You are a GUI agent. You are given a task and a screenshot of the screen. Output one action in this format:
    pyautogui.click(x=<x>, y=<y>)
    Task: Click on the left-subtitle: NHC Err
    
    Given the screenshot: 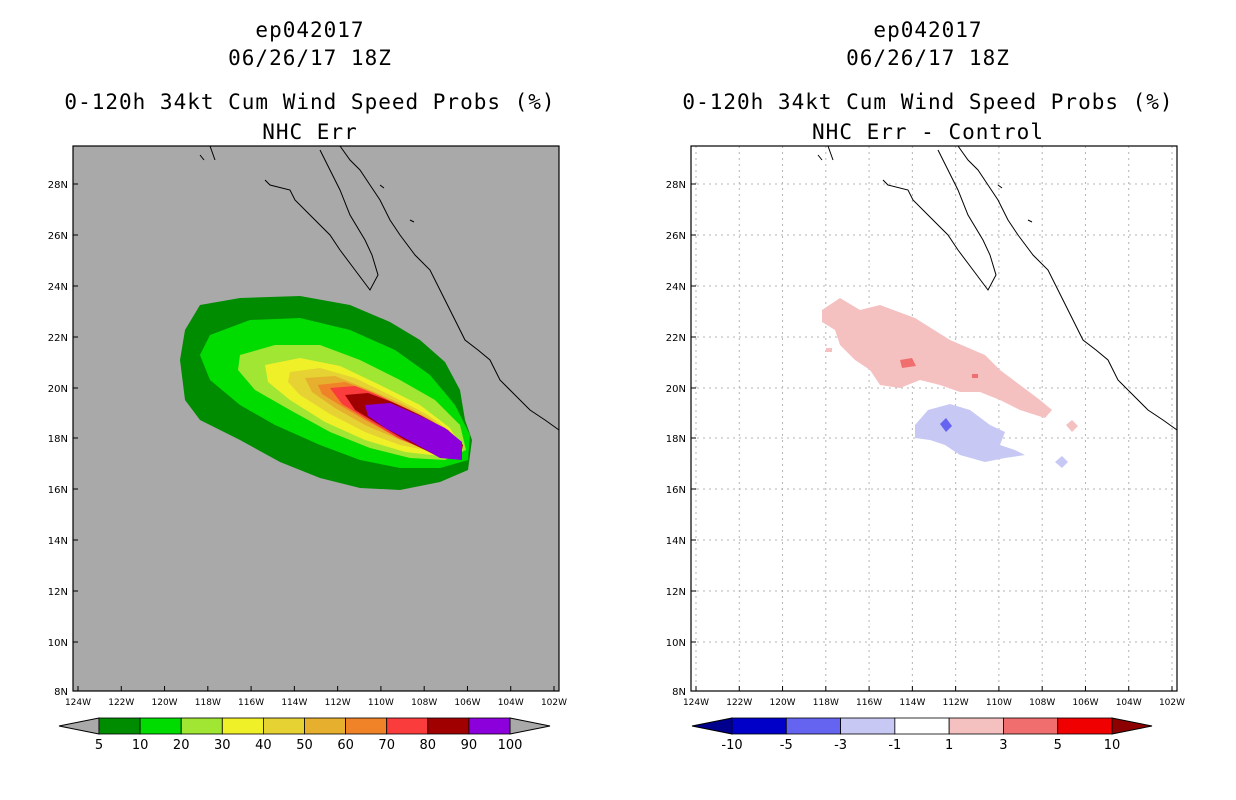 What is the action you would take?
    pyautogui.click(x=310, y=132)
    